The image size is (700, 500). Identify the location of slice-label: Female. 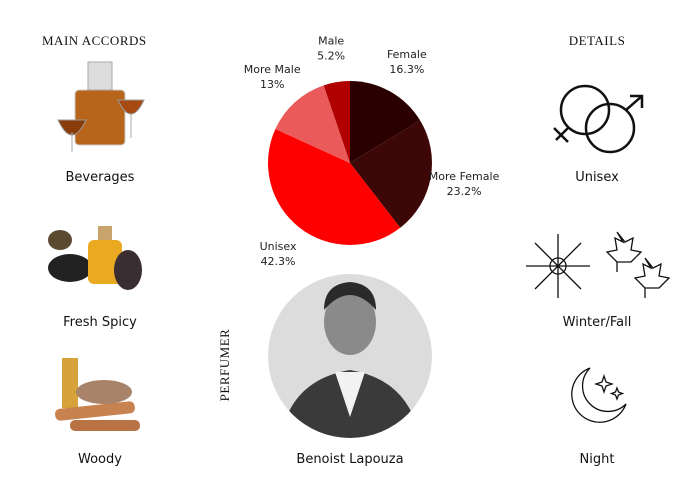
(407, 54).